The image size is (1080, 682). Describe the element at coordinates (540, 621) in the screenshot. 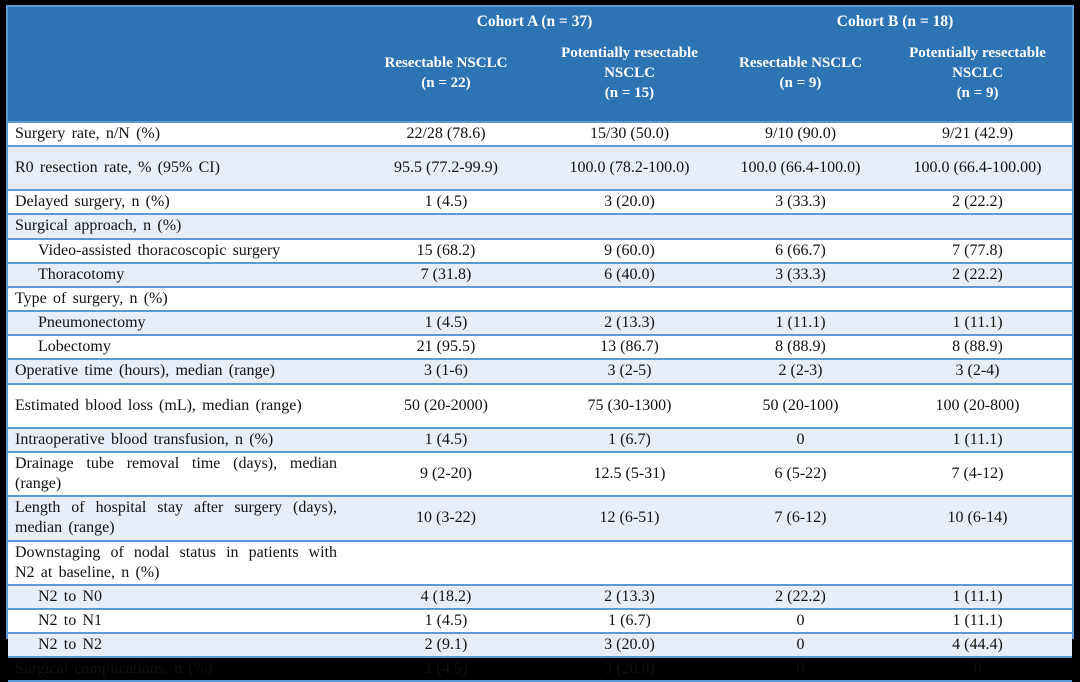

I see `table-row: N2 to N1 1 (4.5) 1 (6.7) 0 1 (11.1)` at that location.